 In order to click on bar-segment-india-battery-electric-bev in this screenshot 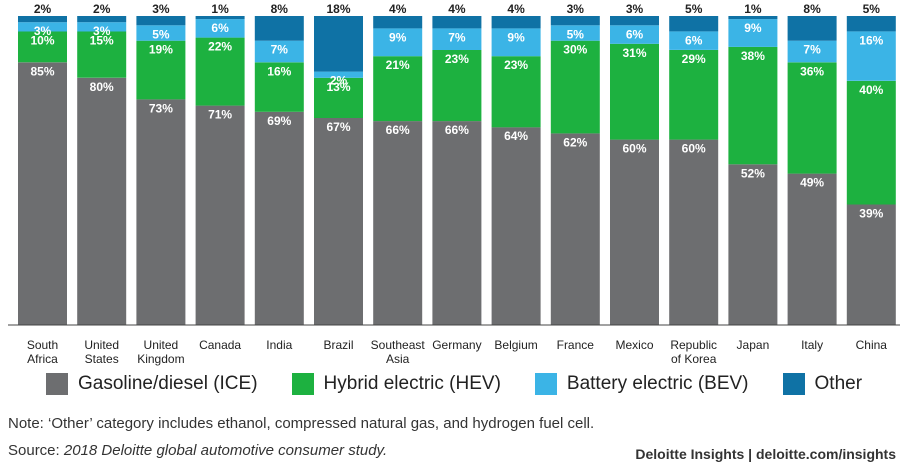, I will do `click(279, 51)`.